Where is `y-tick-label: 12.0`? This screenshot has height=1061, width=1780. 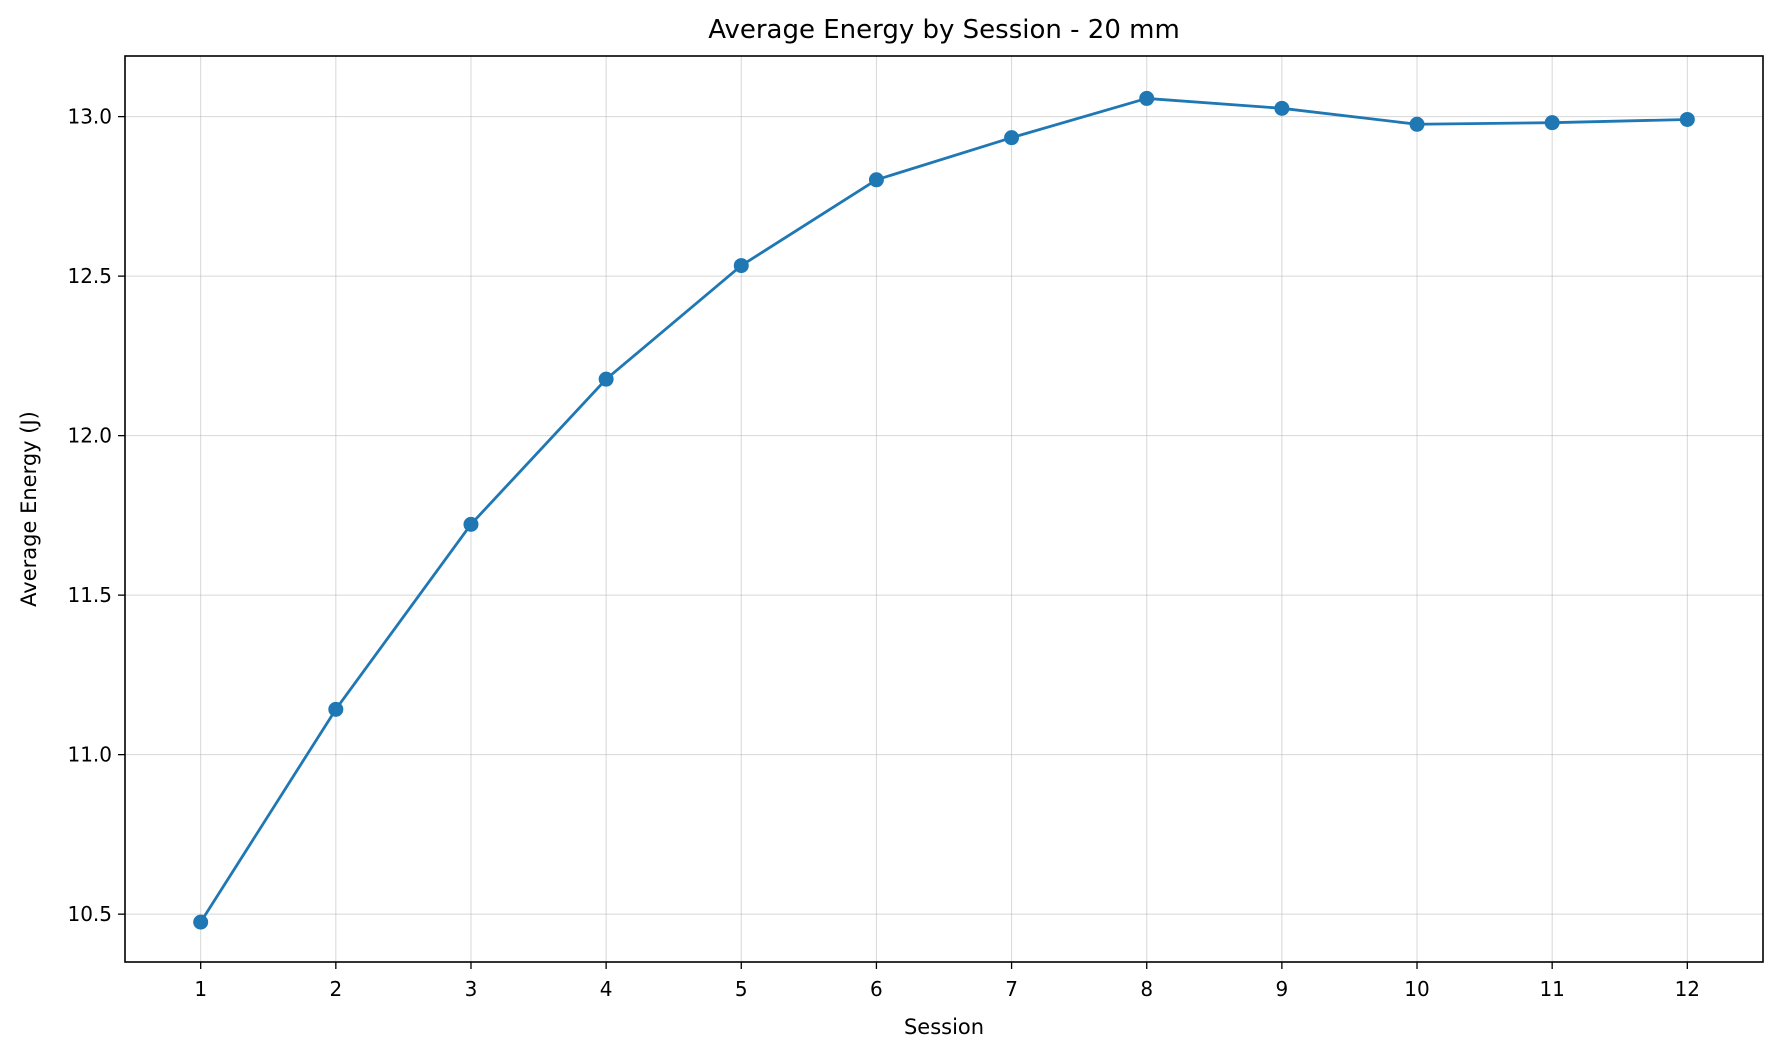
y-tick-label: 12.0 is located at coordinates (89, 436).